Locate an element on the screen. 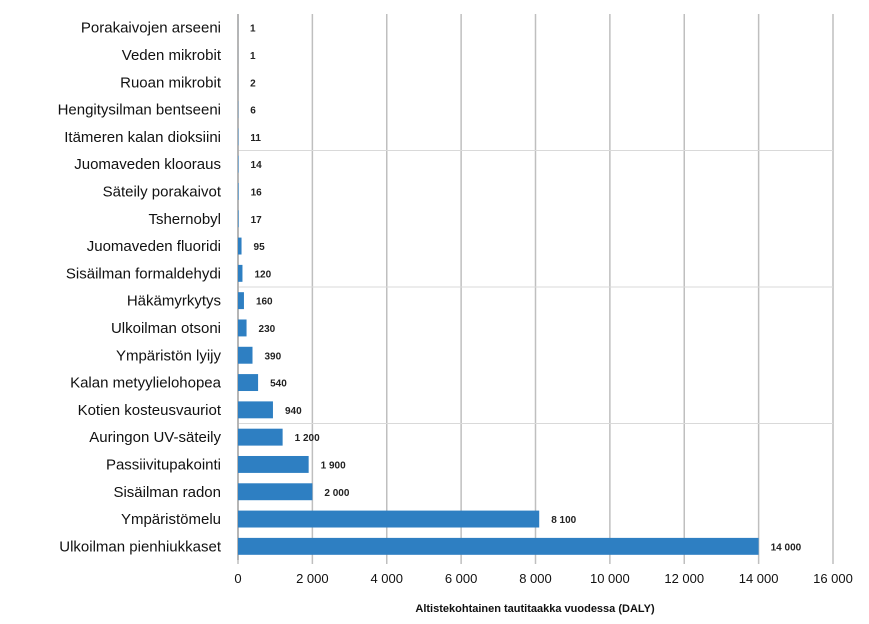  category-label: Ympäristön lyijy is located at coordinates (169, 355).